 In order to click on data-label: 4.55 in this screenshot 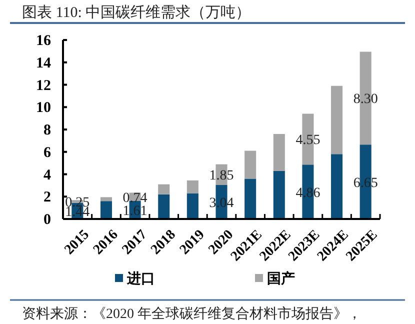, I will do `click(308, 140)`.